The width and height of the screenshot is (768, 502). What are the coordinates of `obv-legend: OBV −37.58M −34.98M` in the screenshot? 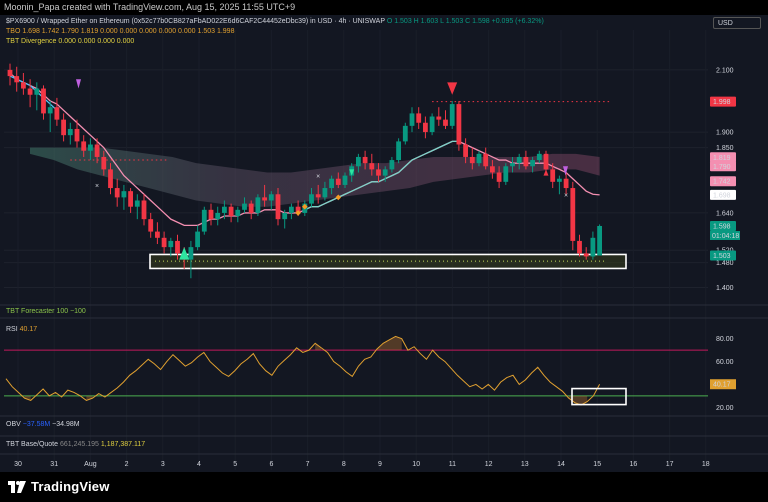 It's located at (43, 424).